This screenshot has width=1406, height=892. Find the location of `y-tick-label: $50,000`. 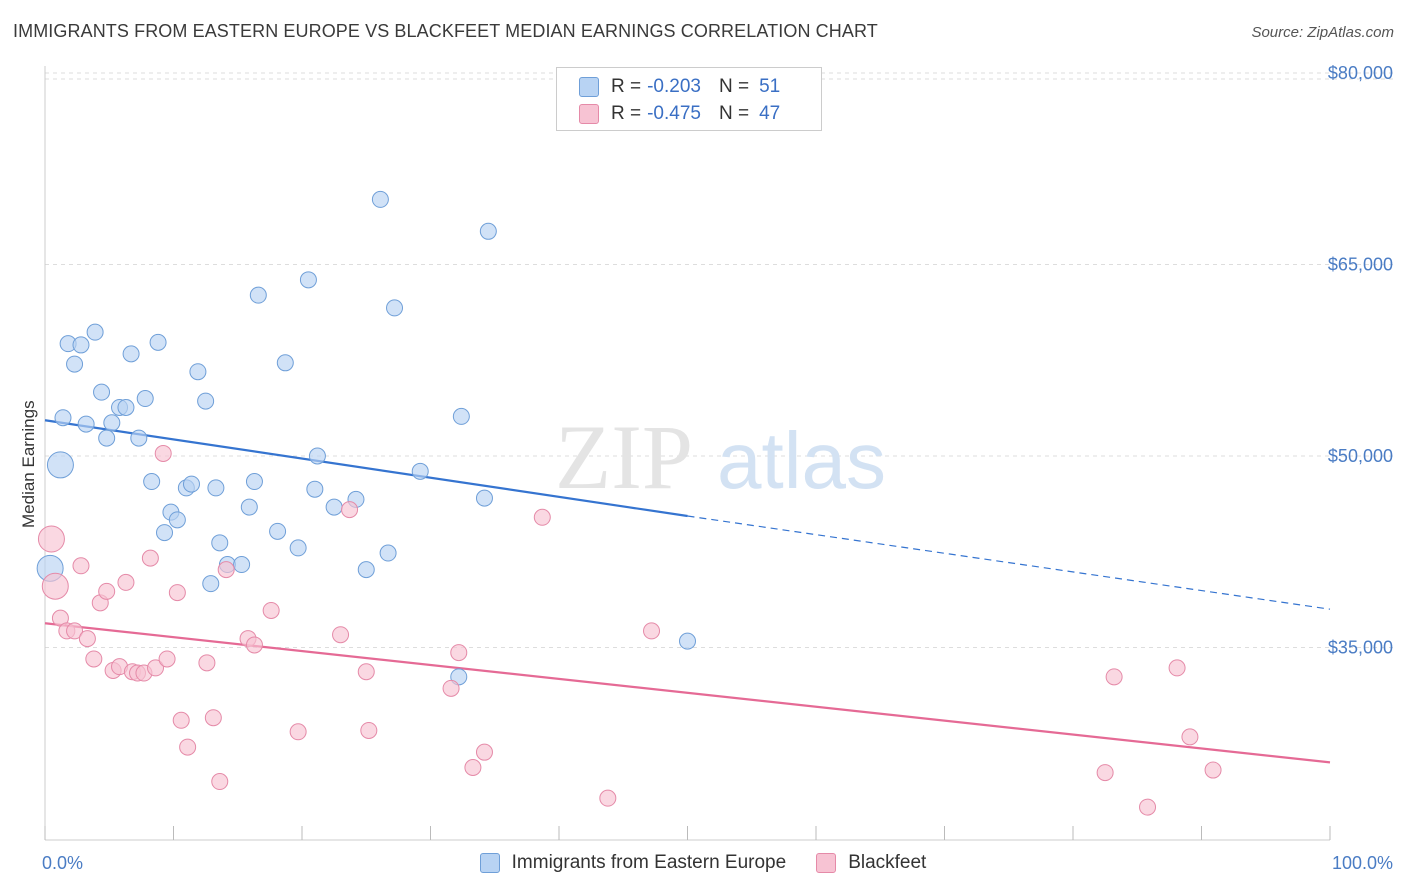

y-tick-label: $50,000 is located at coordinates (1360, 456).